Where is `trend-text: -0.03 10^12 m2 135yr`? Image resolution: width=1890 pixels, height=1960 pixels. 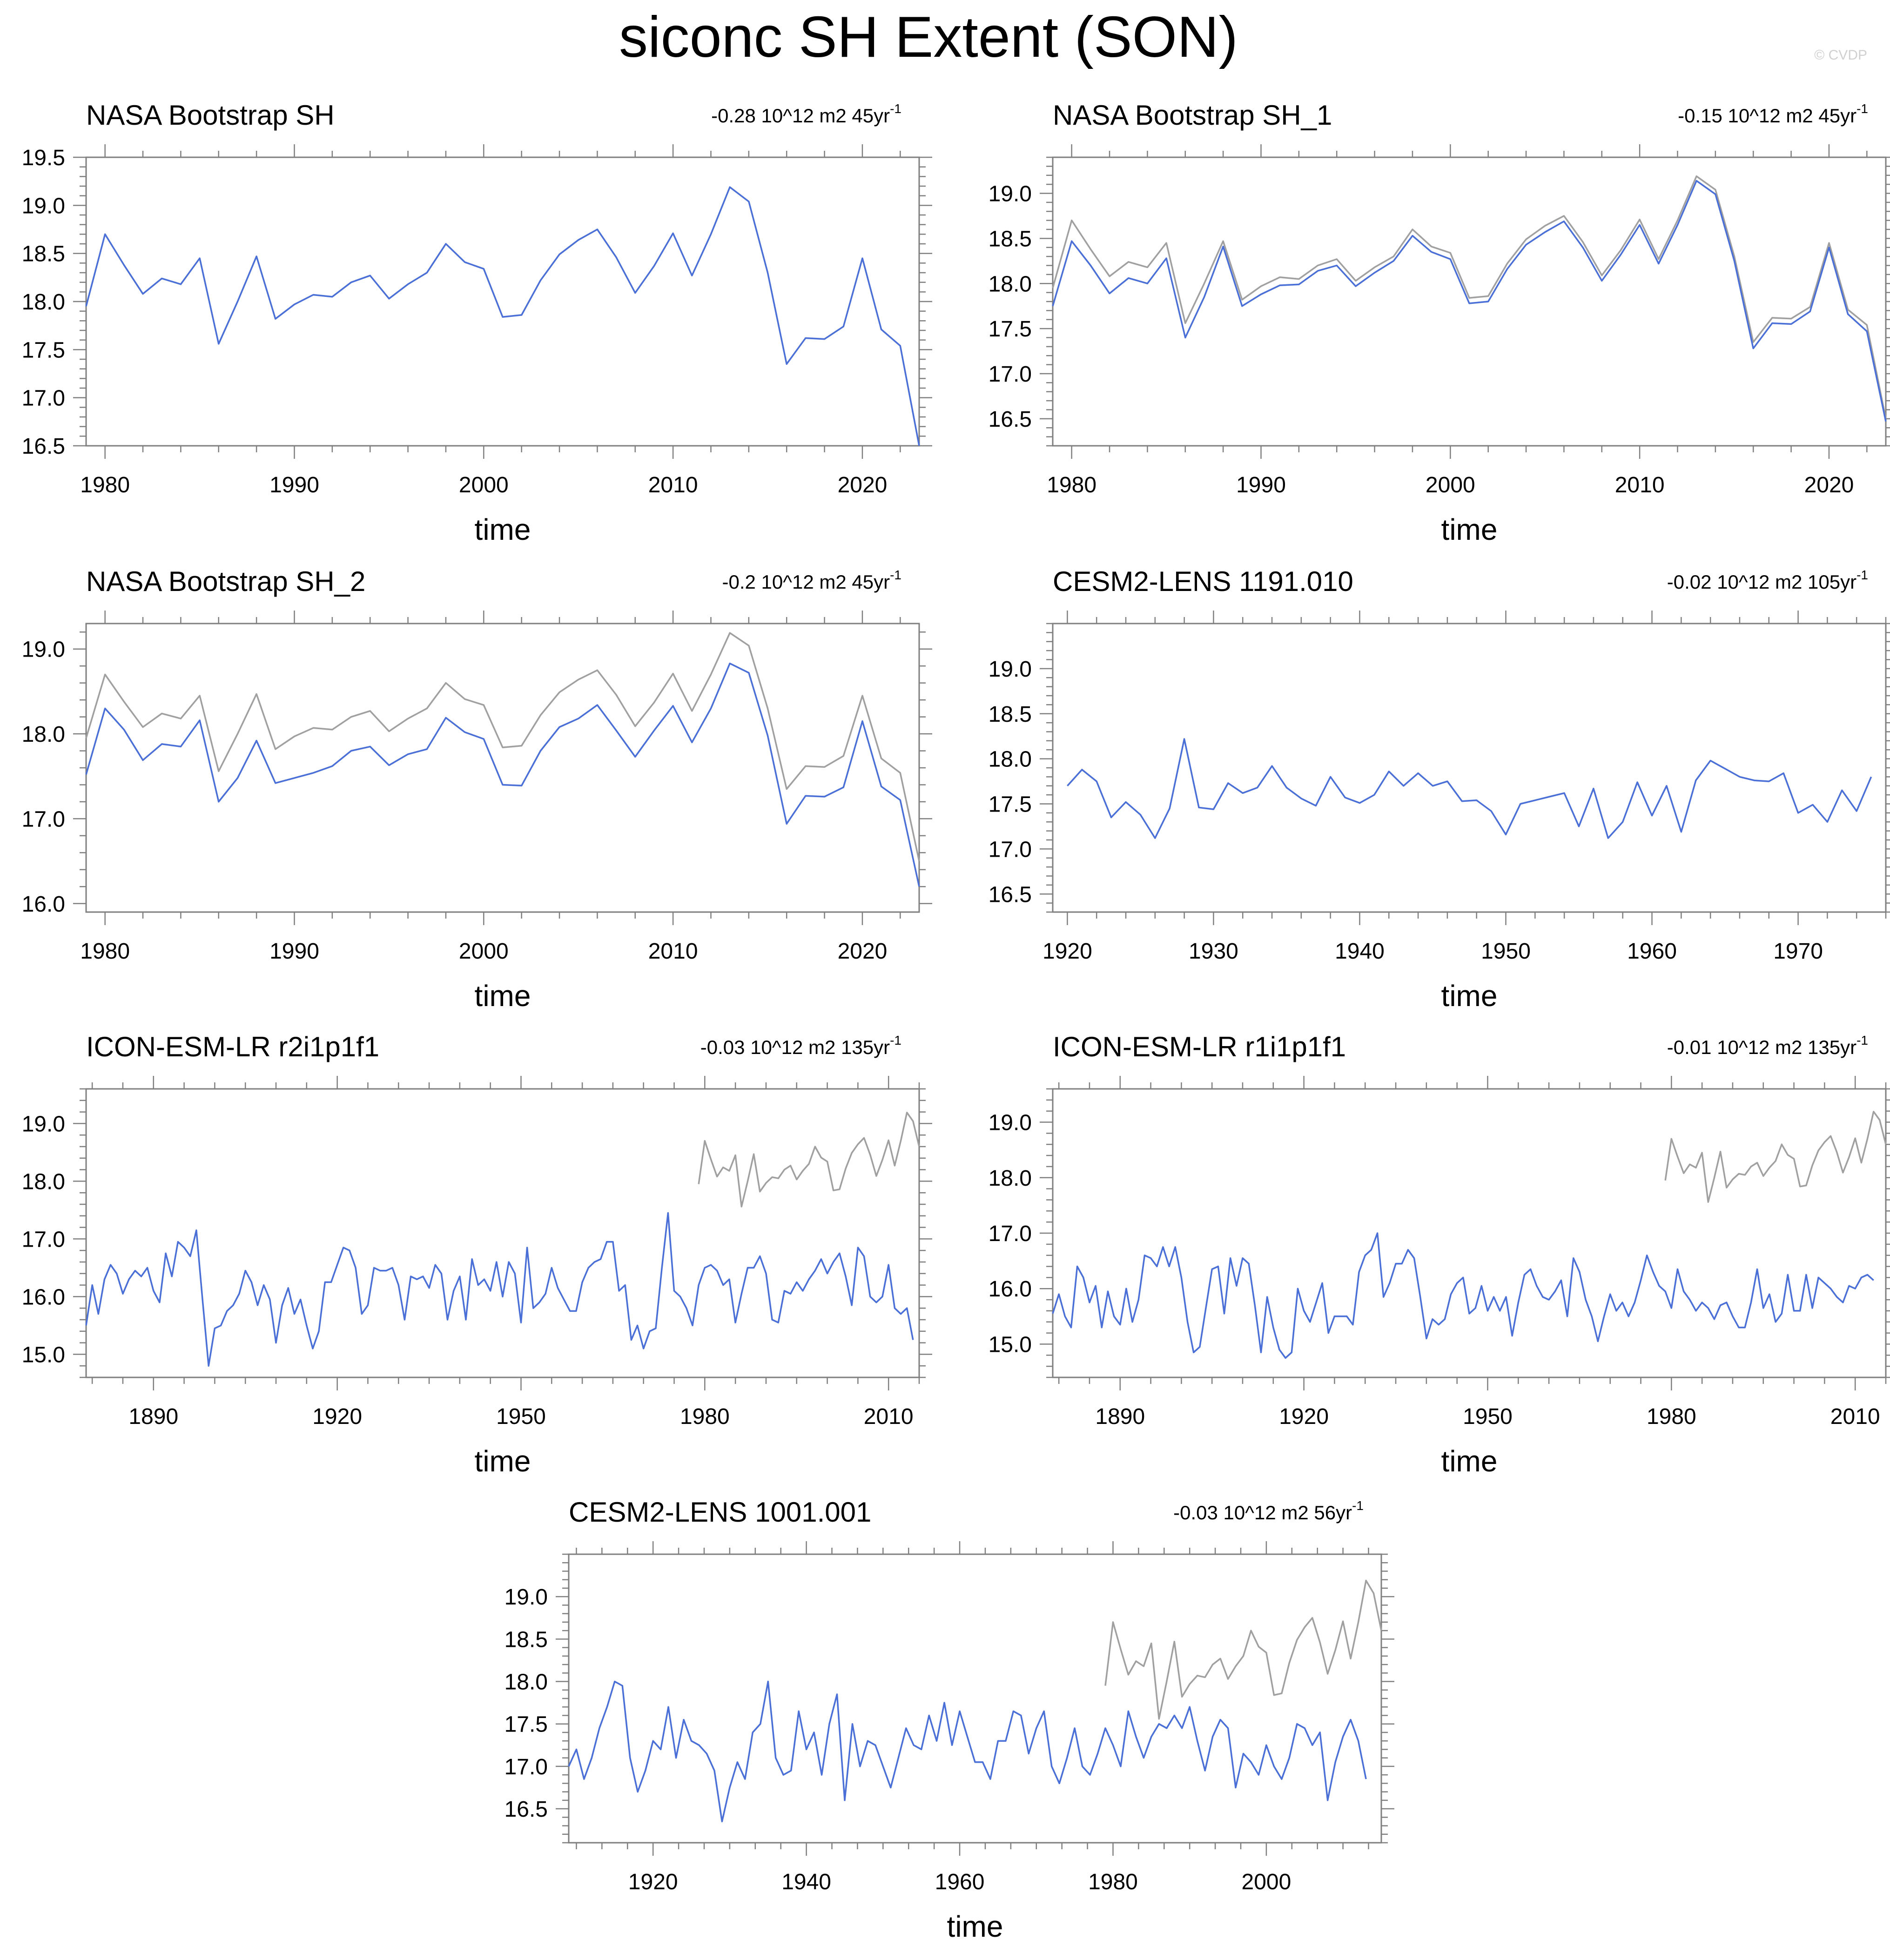
trend-text: -0.03 10^12 m2 135yr is located at coordinates (795, 1047).